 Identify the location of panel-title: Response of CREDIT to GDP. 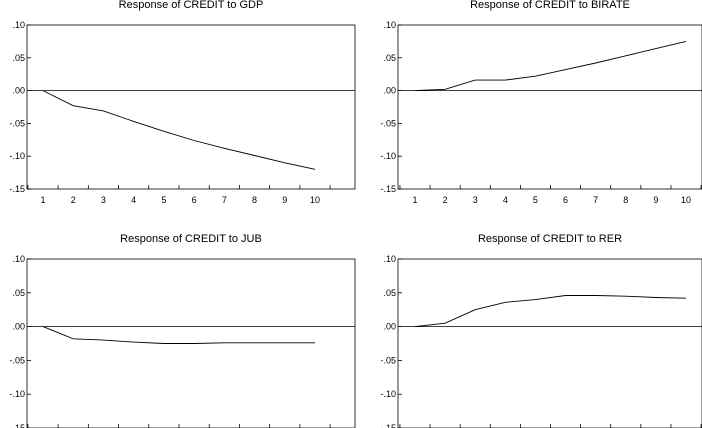
(191, 5).